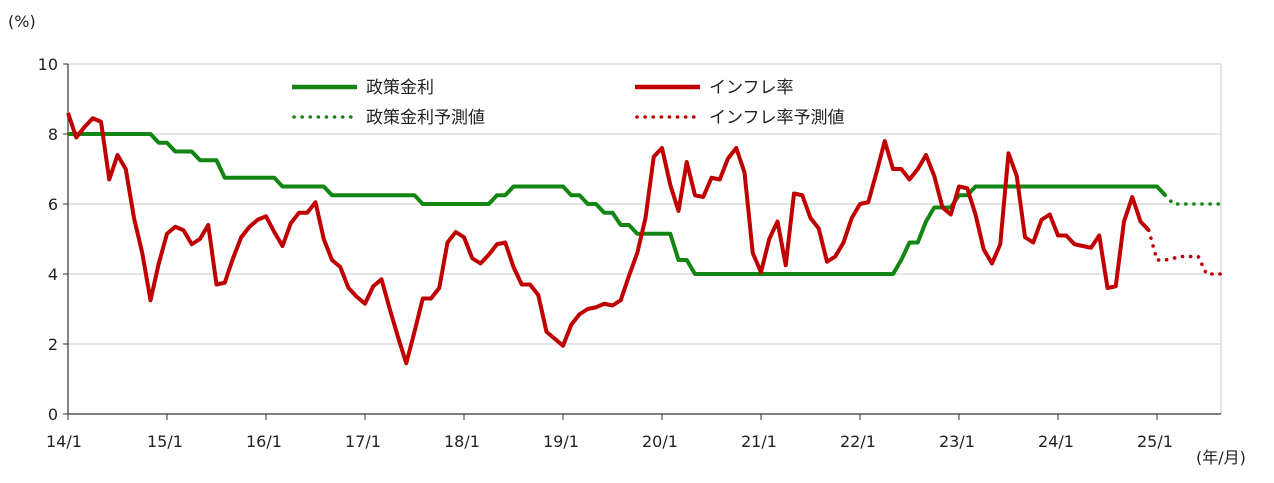  What do you see at coordinates (53, 344) in the screenshot?
I see `y-tick-label: 2` at bounding box center [53, 344].